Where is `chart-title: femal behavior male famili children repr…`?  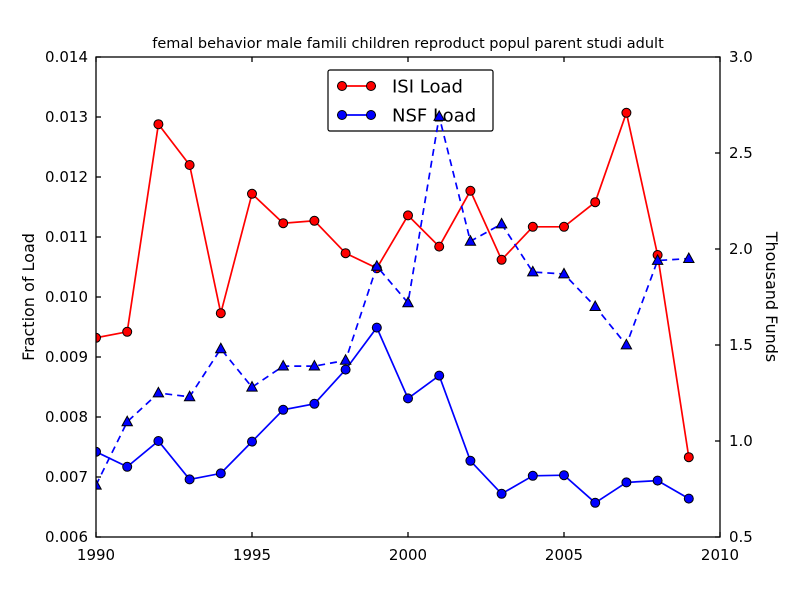 chart-title: femal behavior male famili children repr… is located at coordinates (408, 44).